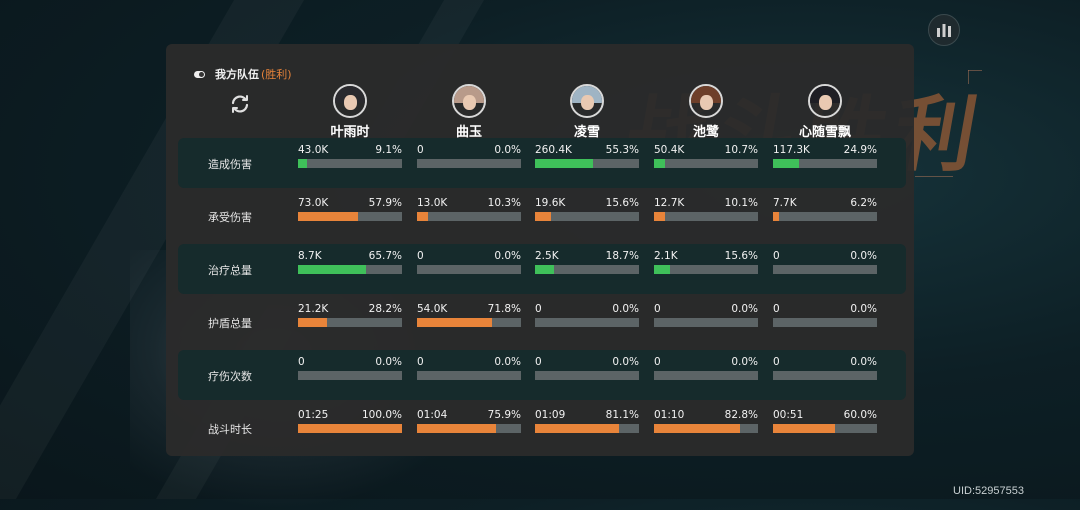 This screenshot has height=510, width=1080. What do you see at coordinates (230, 376) in the screenshot?
I see `stat-label: 疗伤次数` at bounding box center [230, 376].